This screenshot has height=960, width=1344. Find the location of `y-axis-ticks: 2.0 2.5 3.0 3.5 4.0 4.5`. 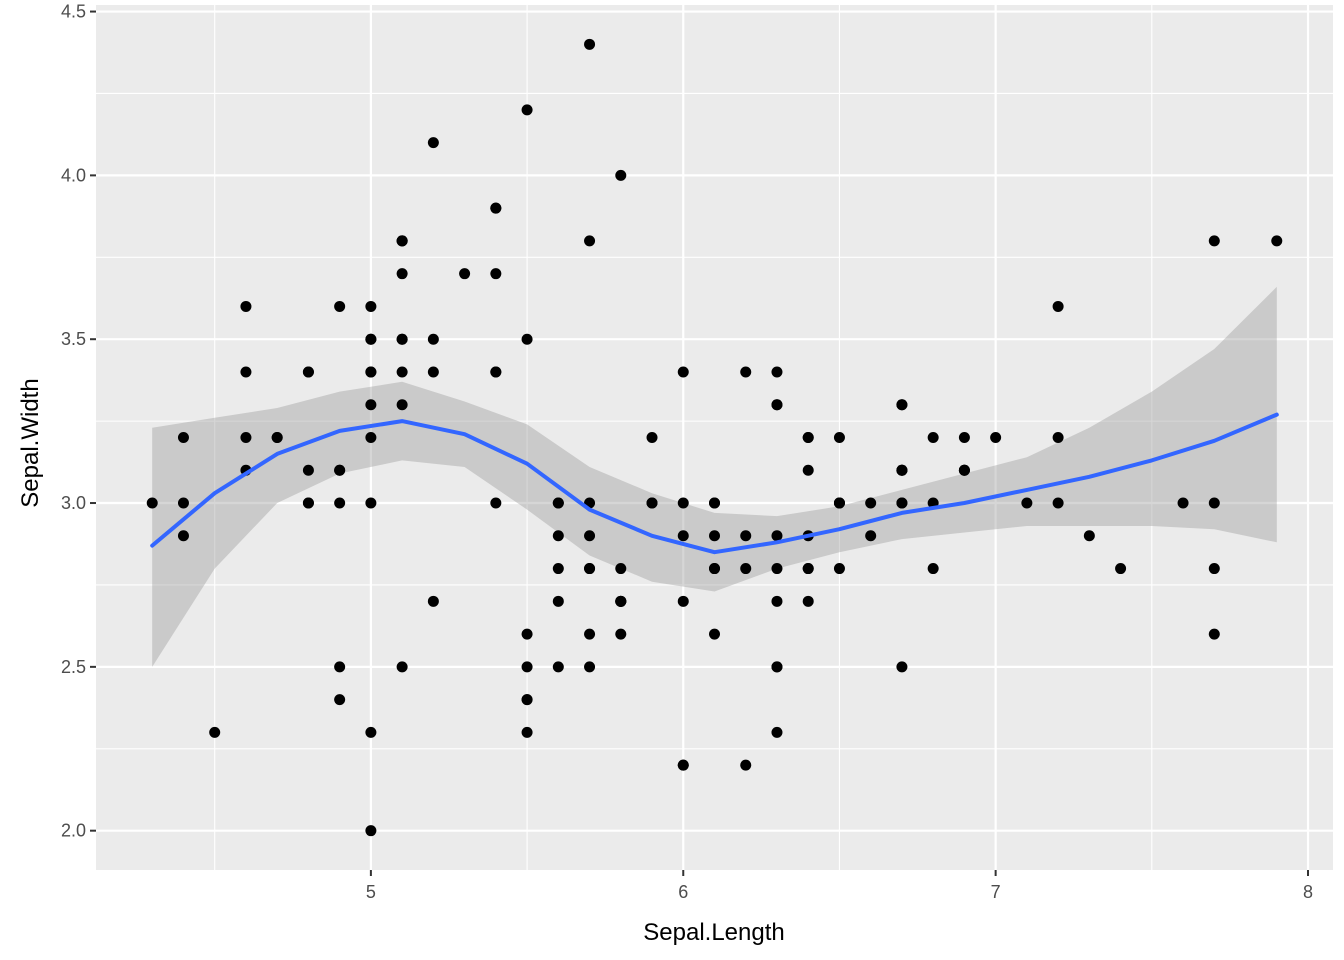

y-axis-ticks: 2.0 2.5 3.0 3.5 4.0 4.5 is located at coordinates (78, 421).